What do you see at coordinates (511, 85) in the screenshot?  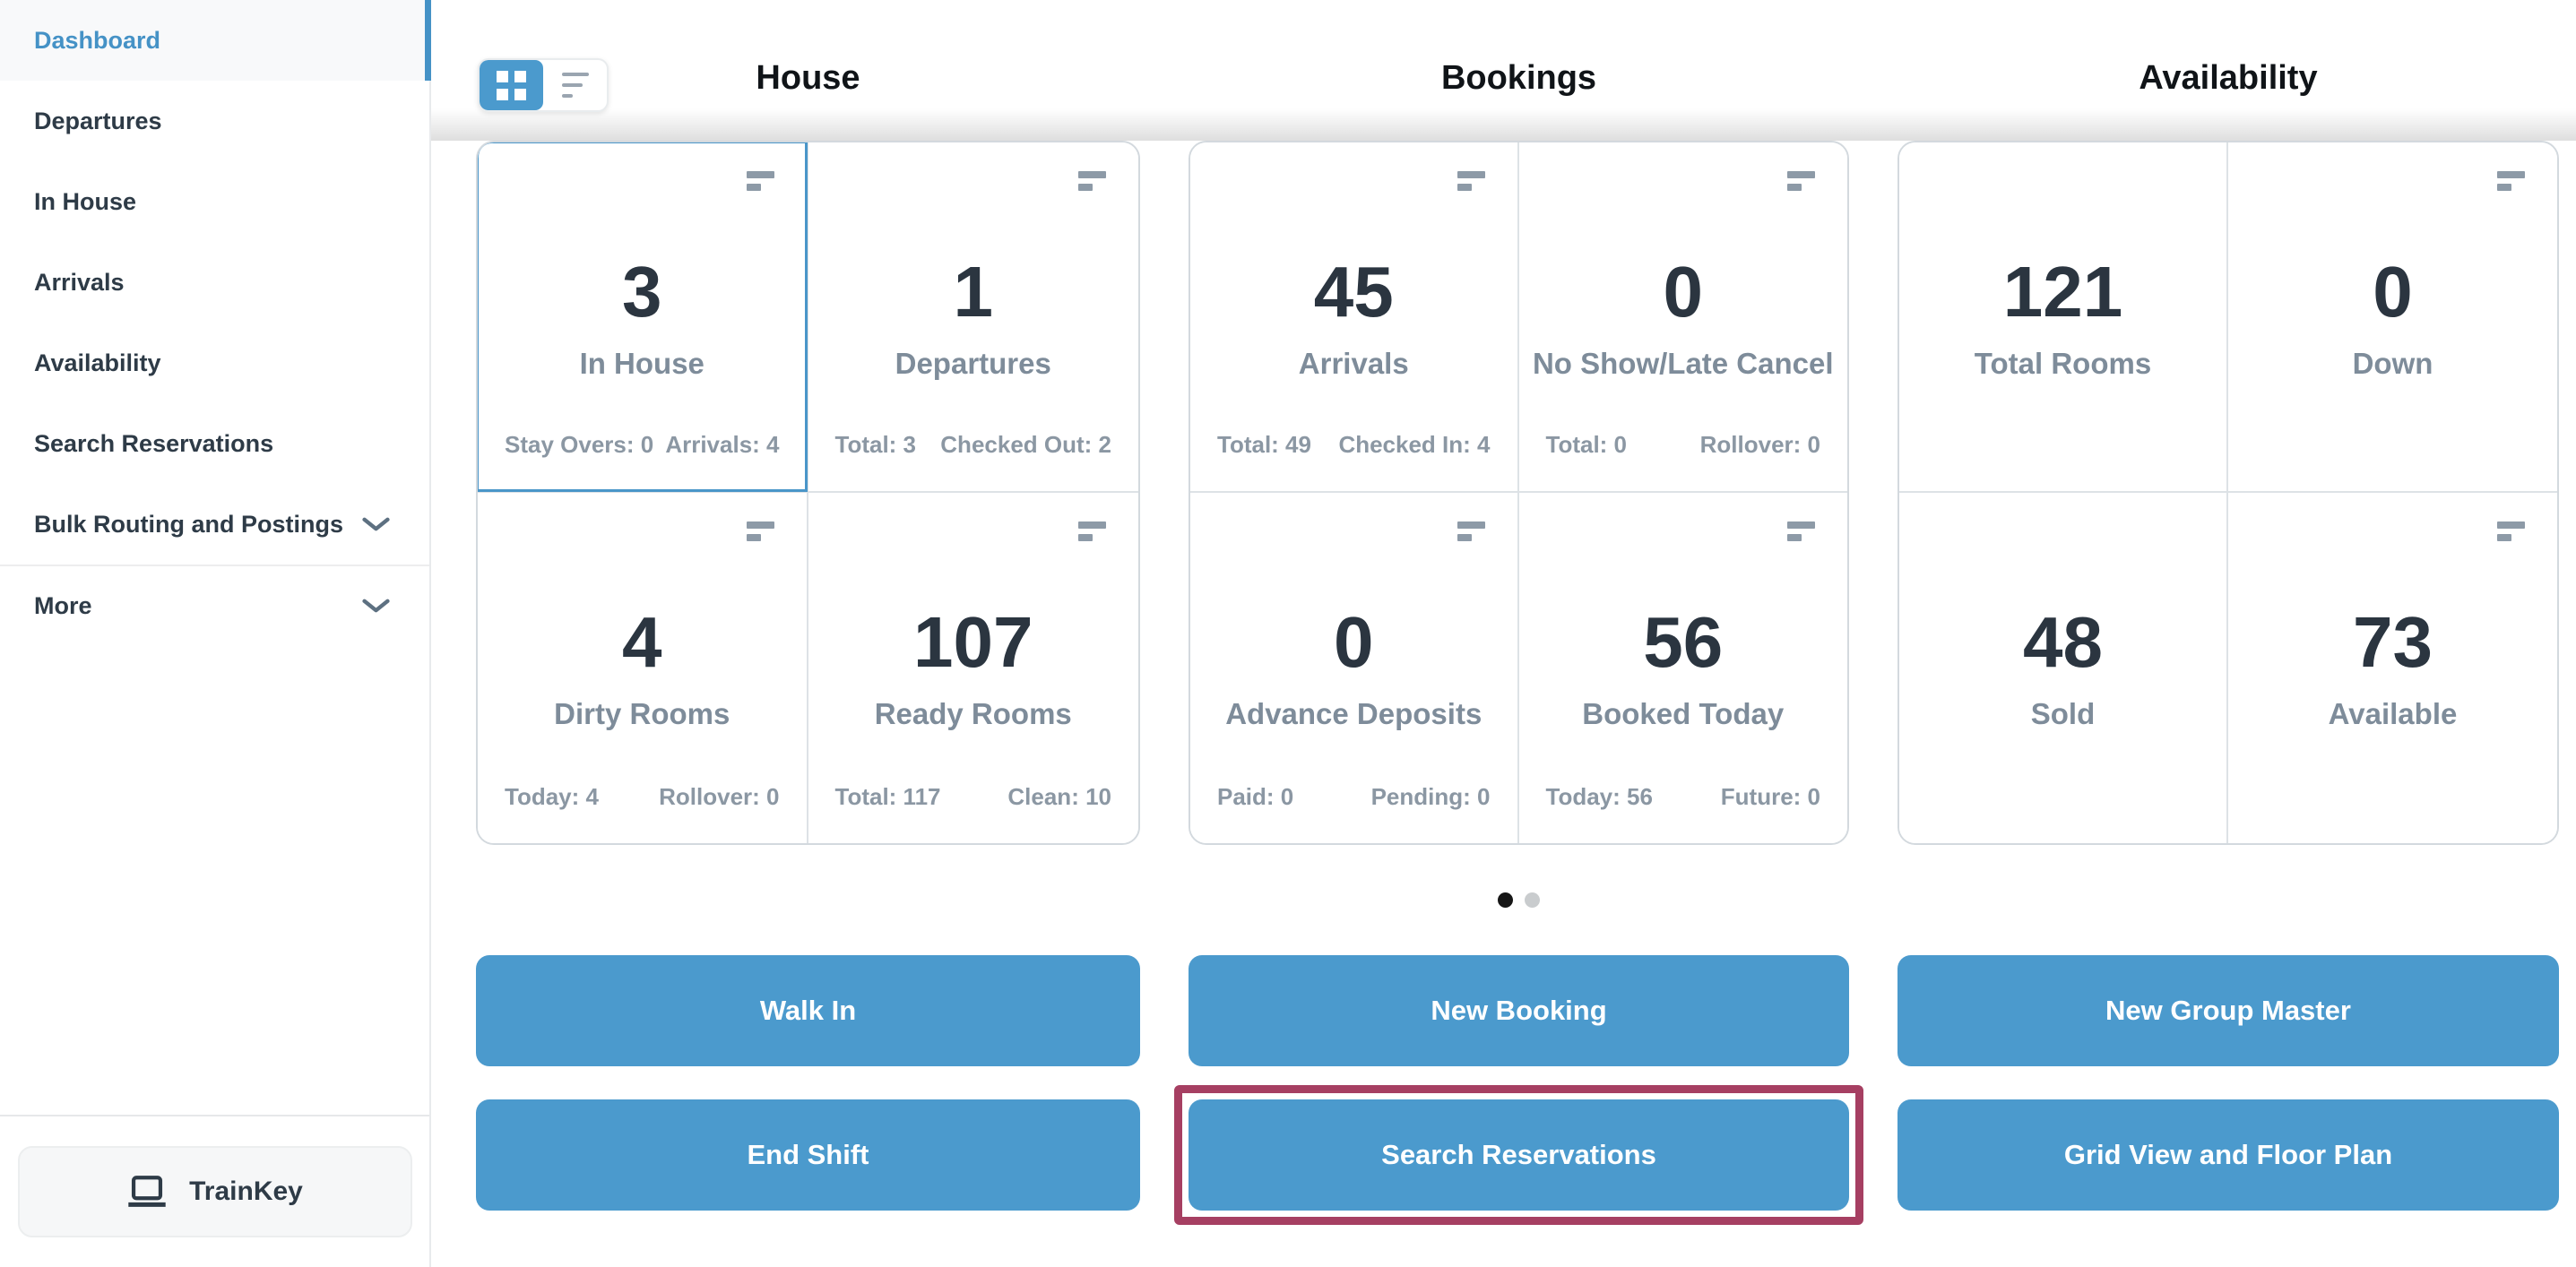 I see `grid-view-toggle-button` at bounding box center [511, 85].